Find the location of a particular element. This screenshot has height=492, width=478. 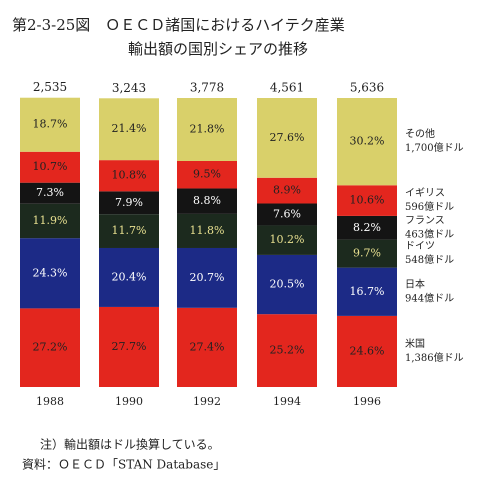

legend-label: 日本 is located at coordinates (415, 283).